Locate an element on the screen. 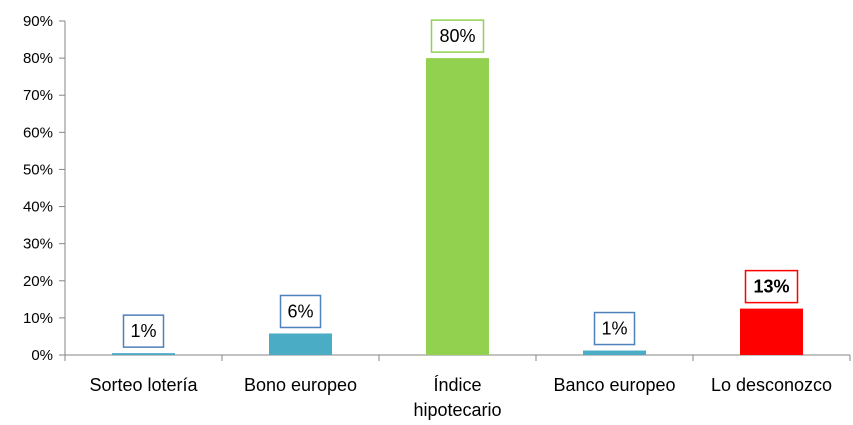 The width and height of the screenshot is (853, 425). x-category-label-line: Sorteo lotería is located at coordinates (143, 385).